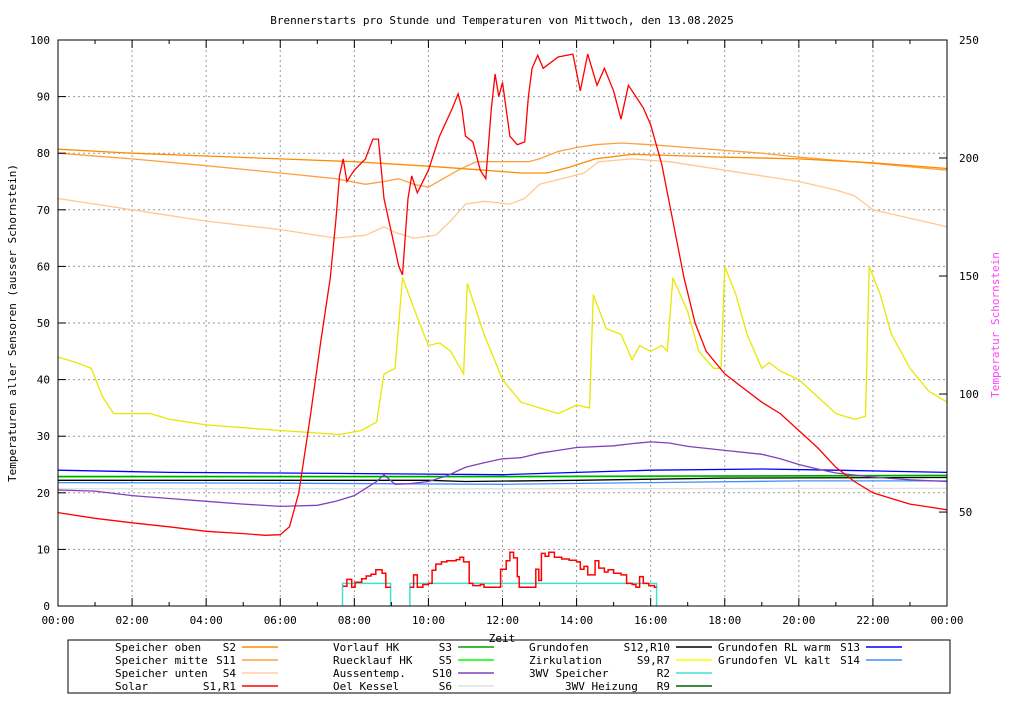  What do you see at coordinates (219, 686) in the screenshot?
I see `legend-code: S1,R1` at bounding box center [219, 686].